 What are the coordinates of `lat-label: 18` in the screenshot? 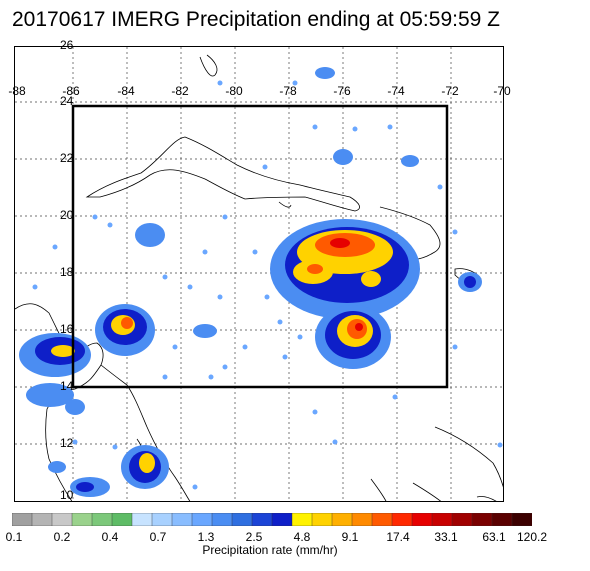 It's located at (67, 272).